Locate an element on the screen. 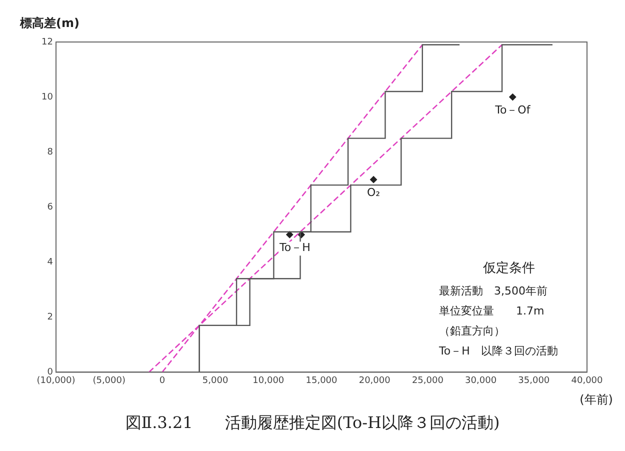 The image size is (625, 451). y-tick-label: 6 is located at coordinates (50, 207).